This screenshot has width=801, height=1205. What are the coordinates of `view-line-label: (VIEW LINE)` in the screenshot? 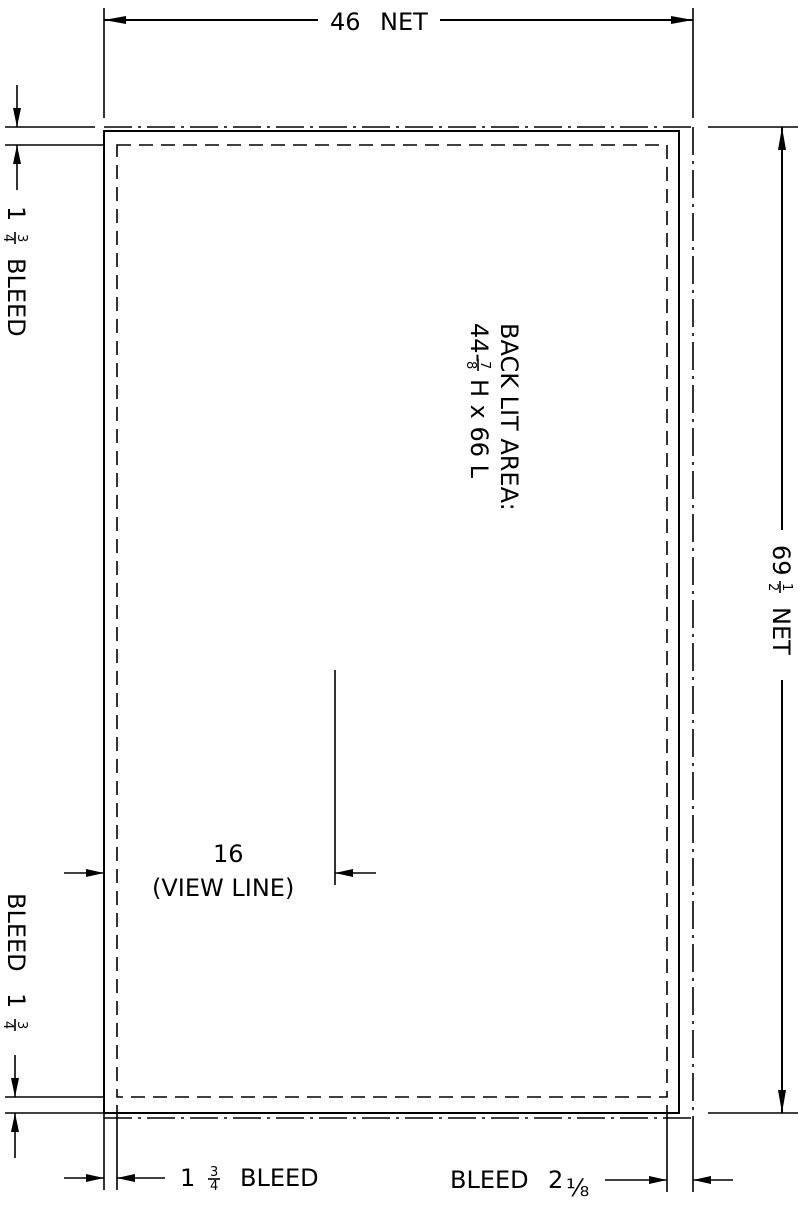 It's located at (223, 888).